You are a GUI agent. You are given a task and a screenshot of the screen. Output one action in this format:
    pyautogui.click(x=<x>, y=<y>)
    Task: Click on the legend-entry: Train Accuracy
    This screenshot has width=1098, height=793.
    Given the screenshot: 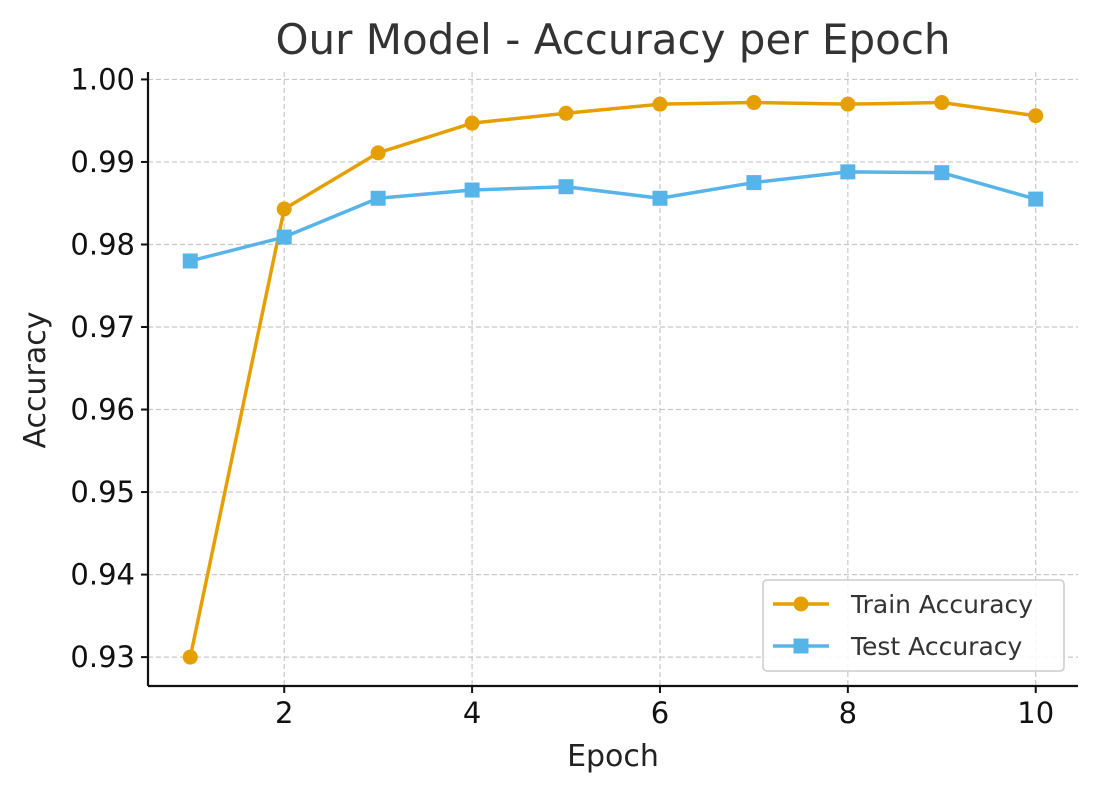 What is the action you would take?
    pyautogui.click(x=903, y=604)
    